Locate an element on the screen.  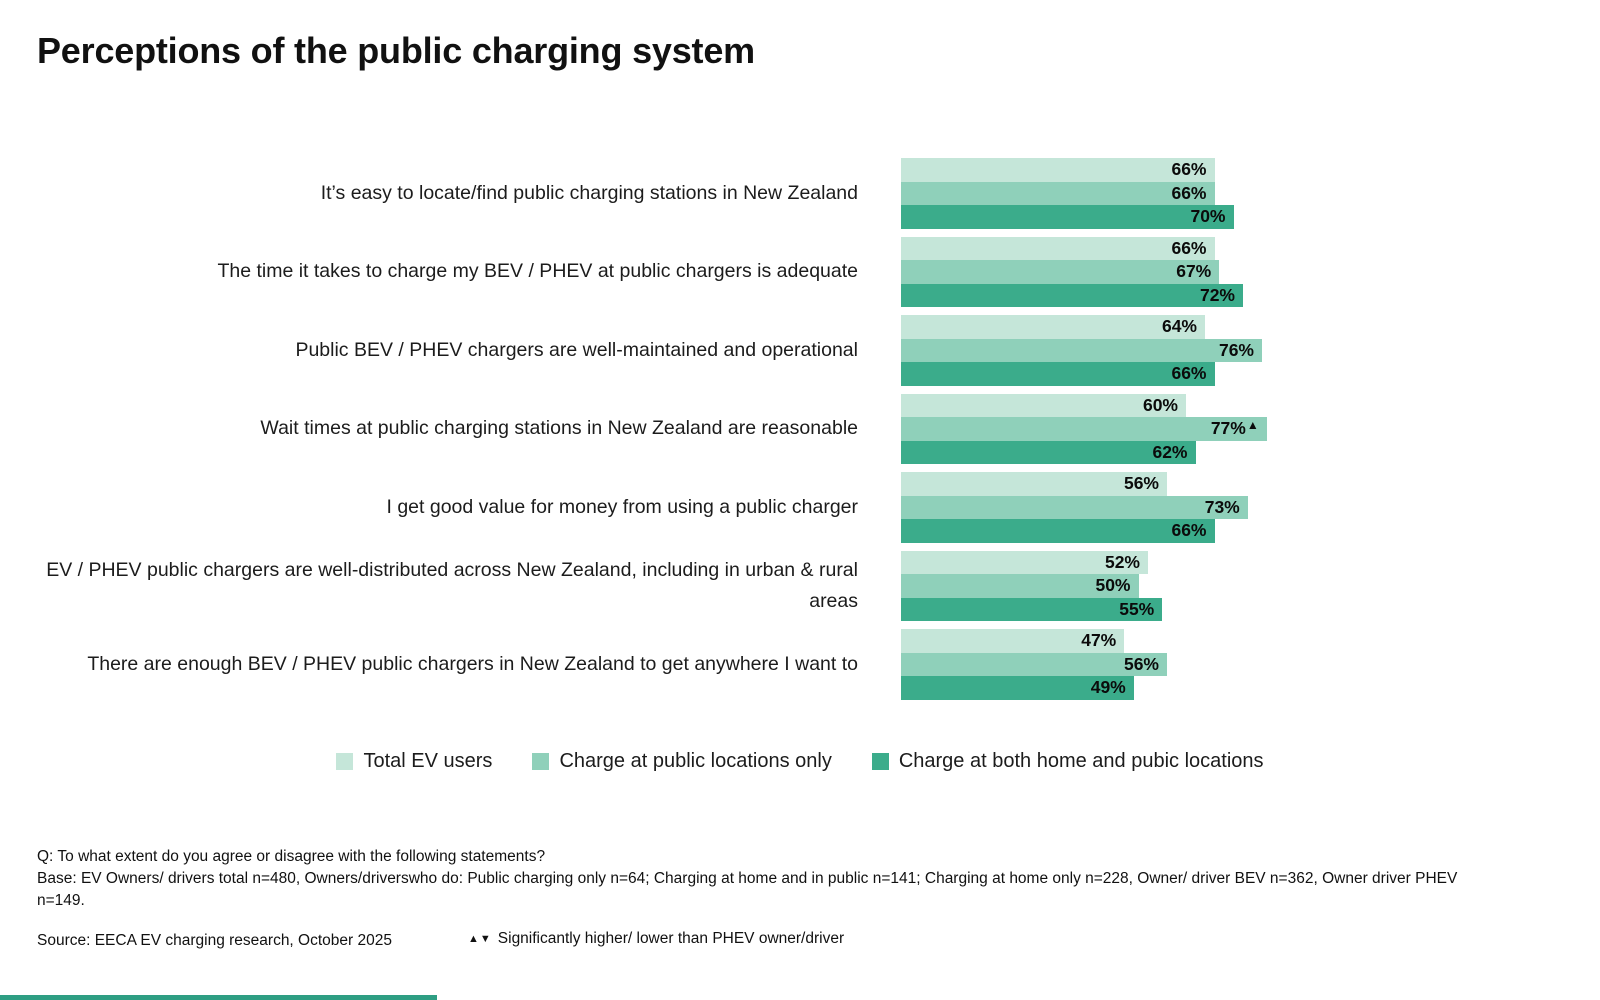
bar-value-label: 60% is located at coordinates (1160, 404).